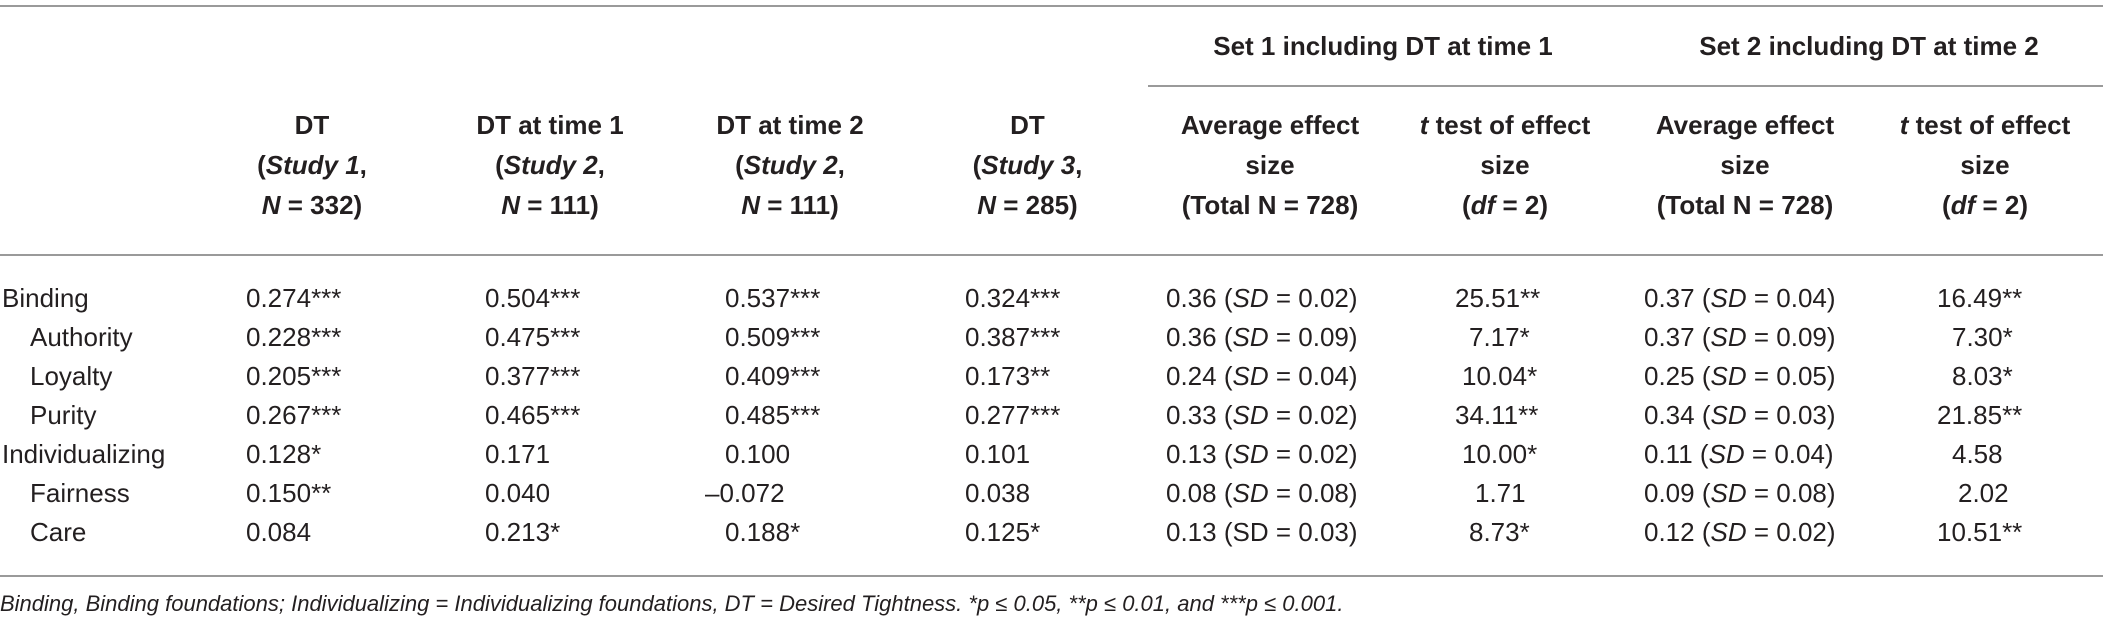 This screenshot has height=633, width=2103. Describe the element at coordinates (790, 165) in the screenshot. I see `column-header-dt-time2: DT at time 2 (Study 2, N = 111)` at that location.